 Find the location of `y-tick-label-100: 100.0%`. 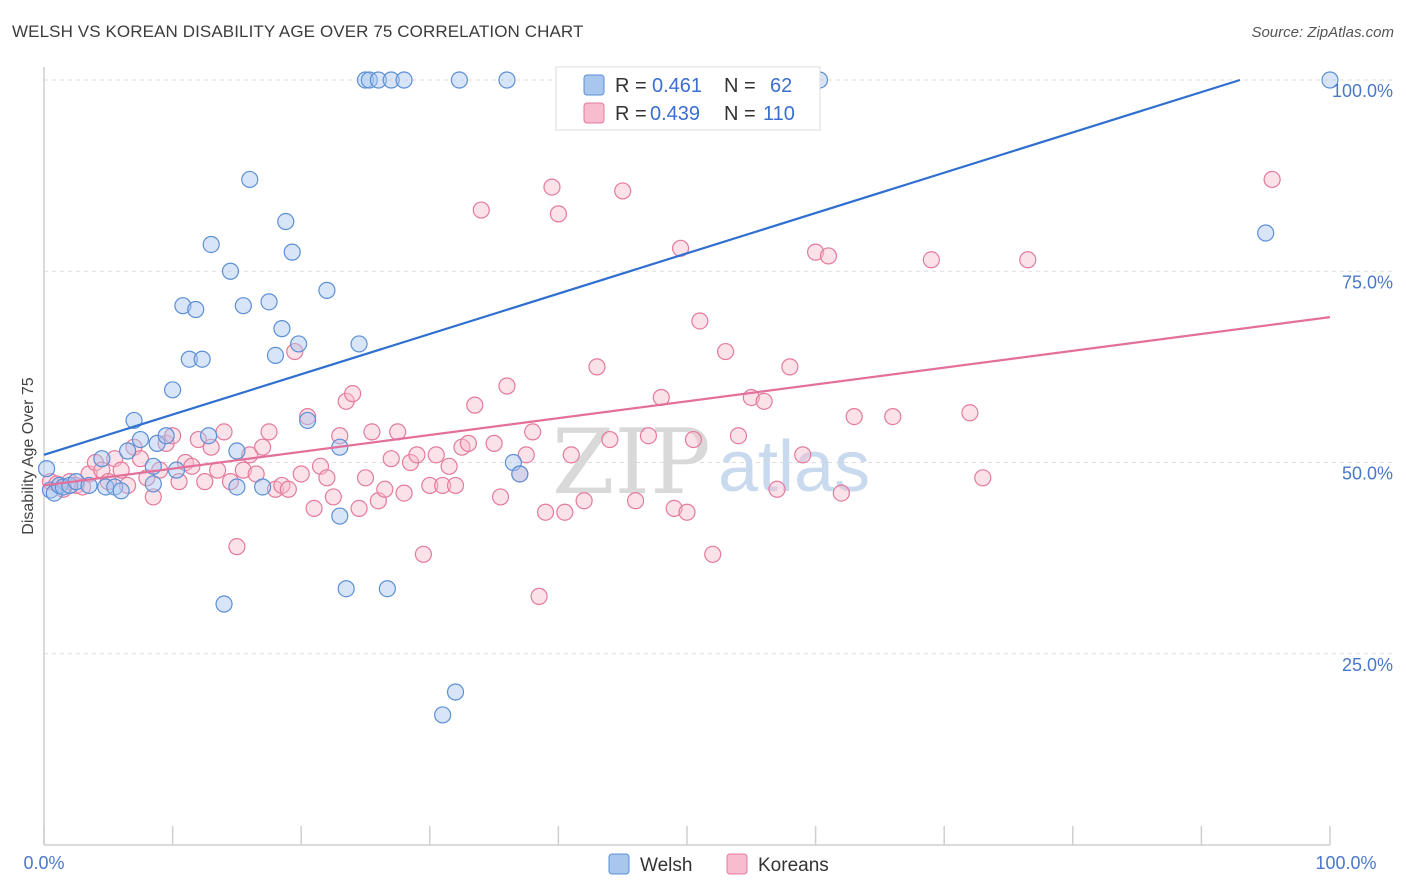

y-tick-label-100: 100.0% is located at coordinates (1362, 91).